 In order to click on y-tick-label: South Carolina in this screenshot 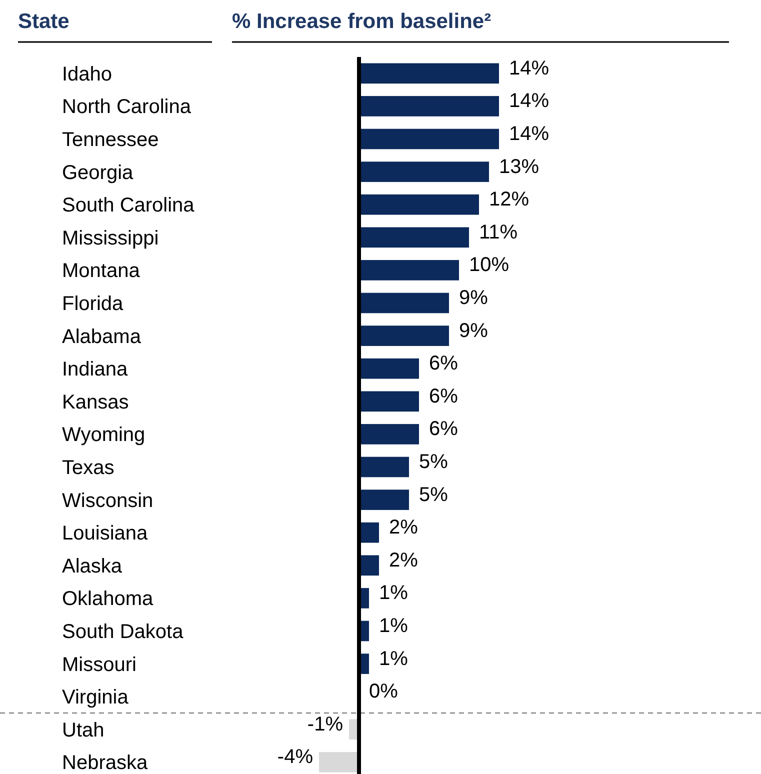, I will do `click(129, 205)`.